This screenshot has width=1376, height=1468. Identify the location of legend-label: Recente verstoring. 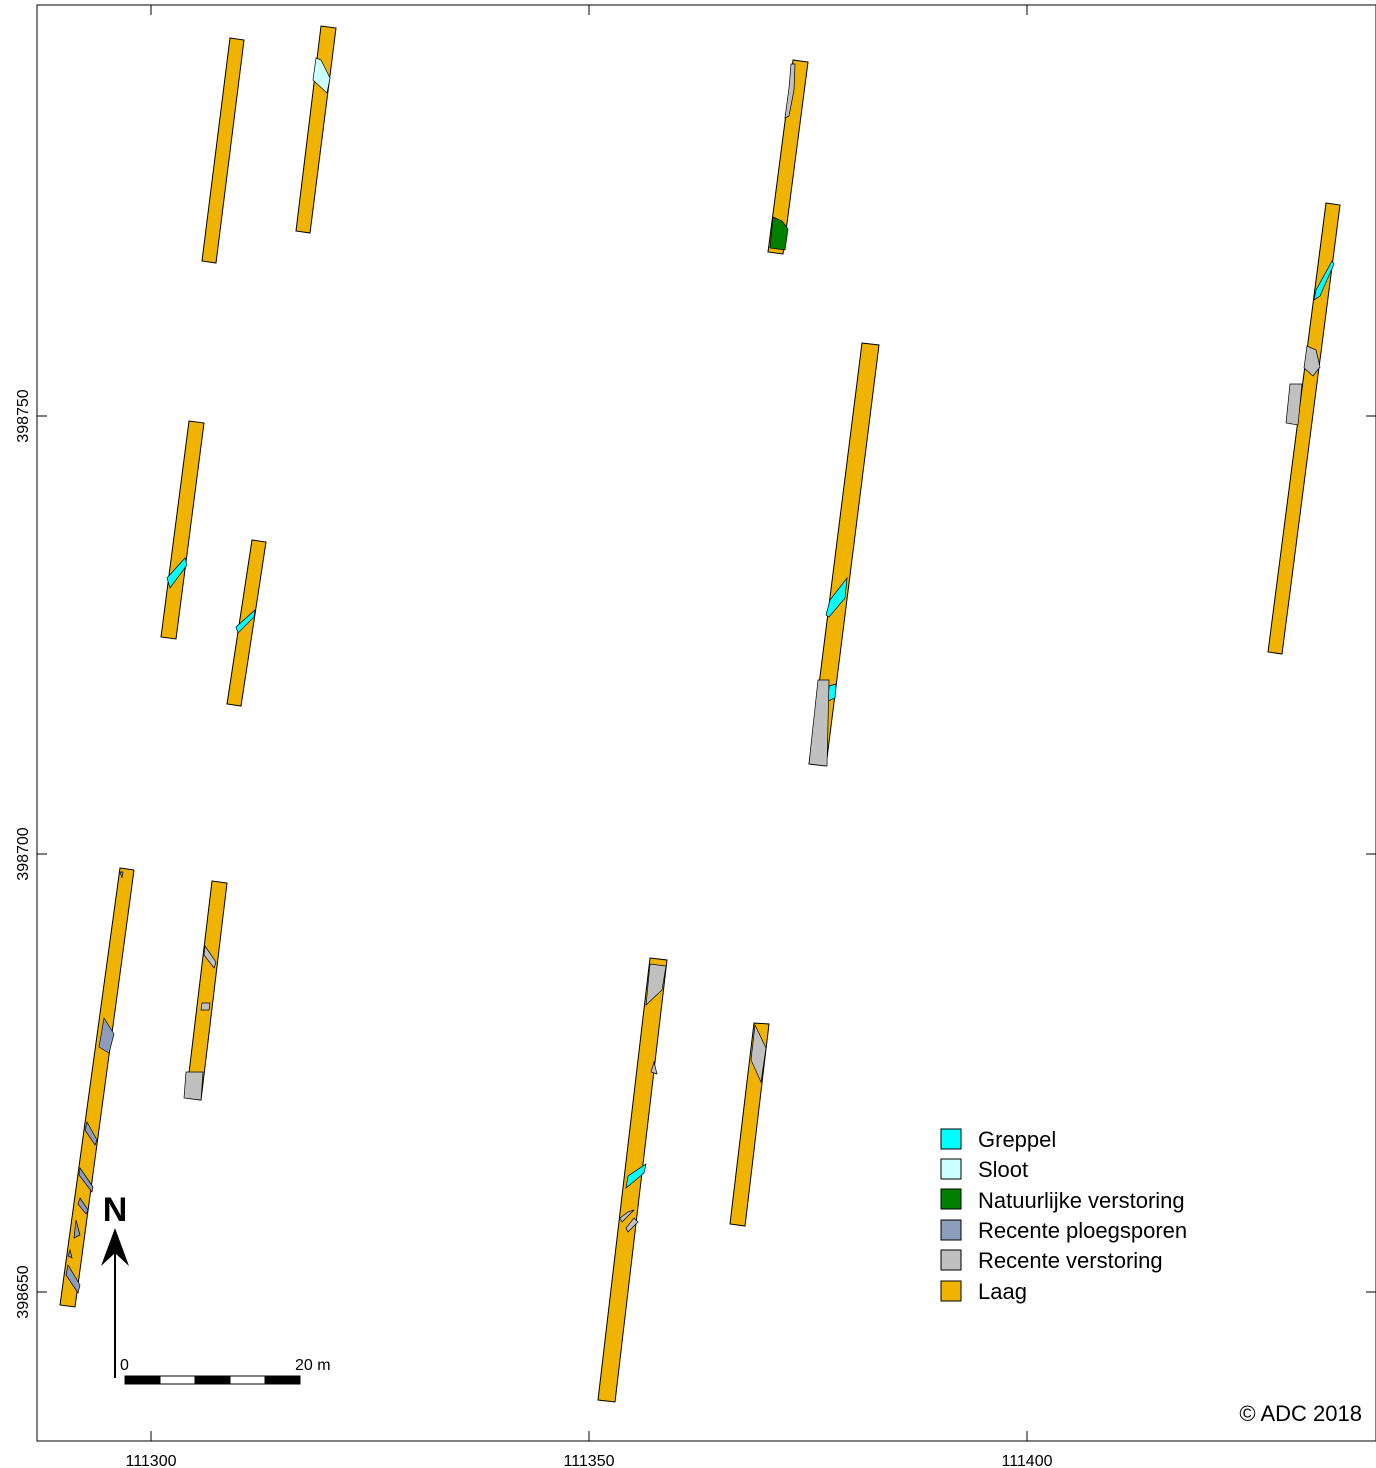
(1070, 1260).